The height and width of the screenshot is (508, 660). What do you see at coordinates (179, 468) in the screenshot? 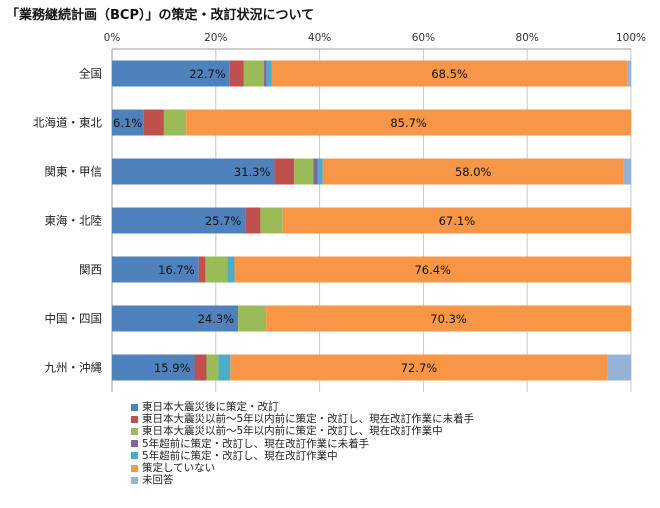
I see `legend-label: 策定していない` at bounding box center [179, 468].